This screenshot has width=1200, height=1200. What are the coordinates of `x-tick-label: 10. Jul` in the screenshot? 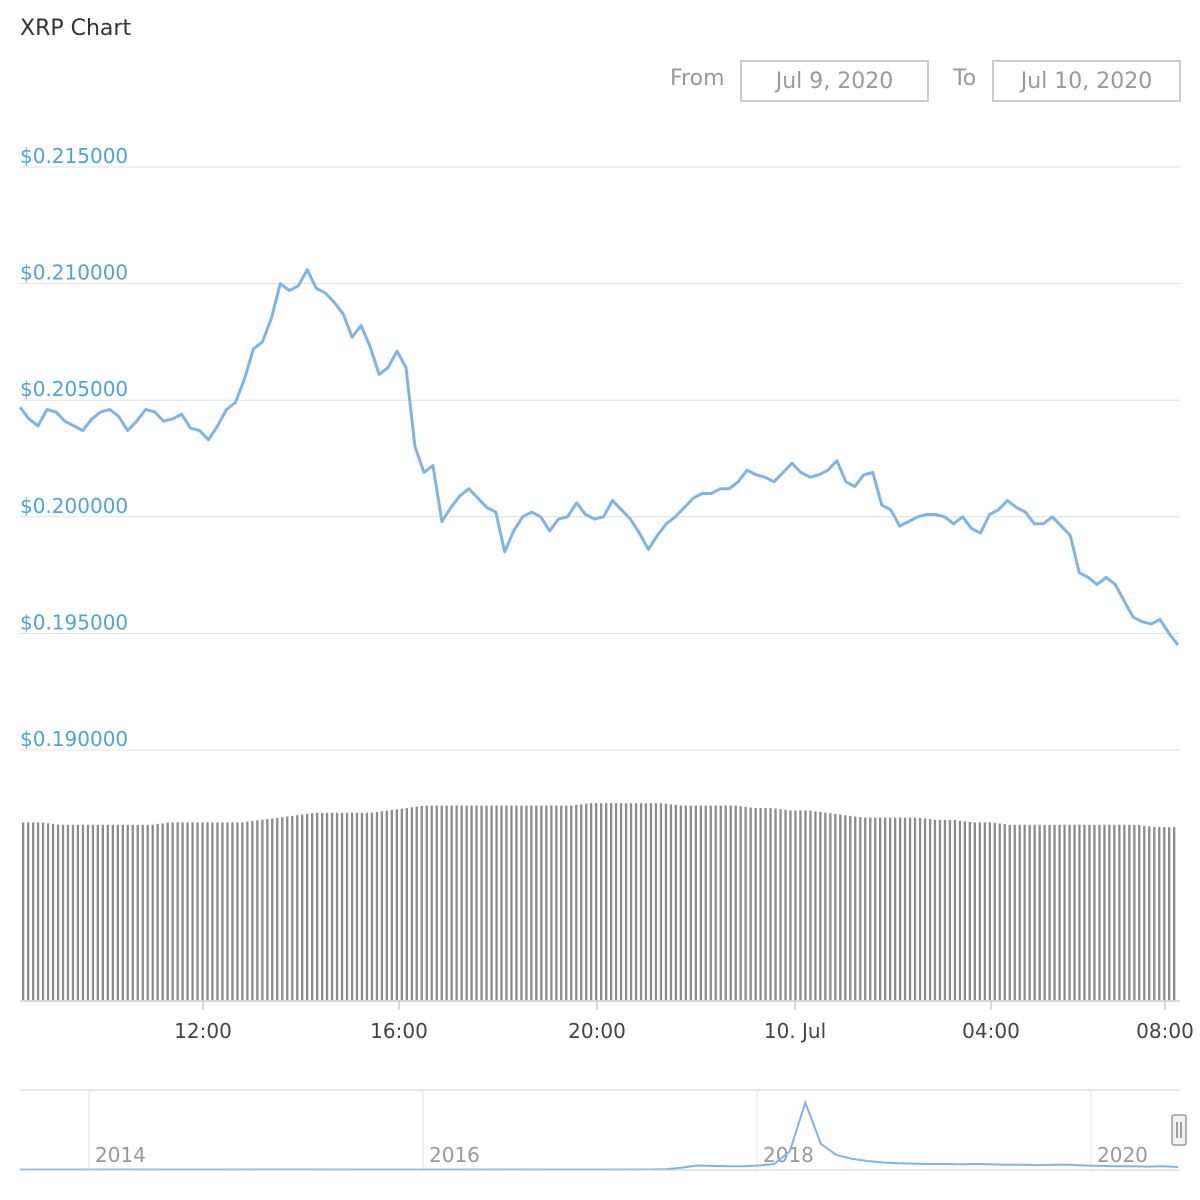 It's located at (795, 1031).